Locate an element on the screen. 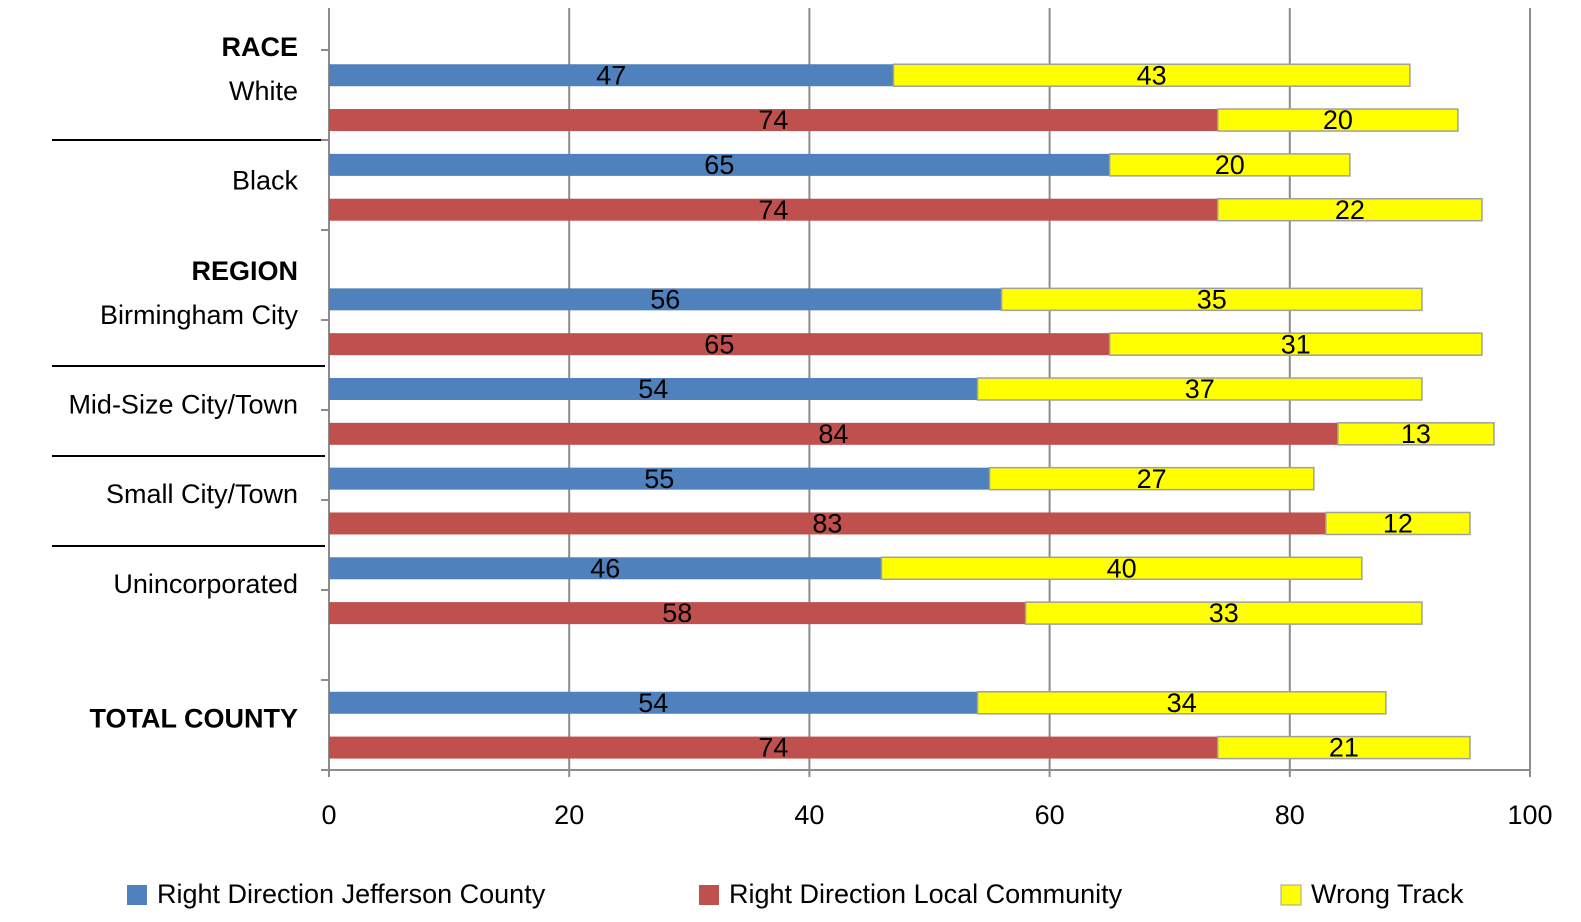  category-label: Mid-Size City/Town is located at coordinates (183, 405).